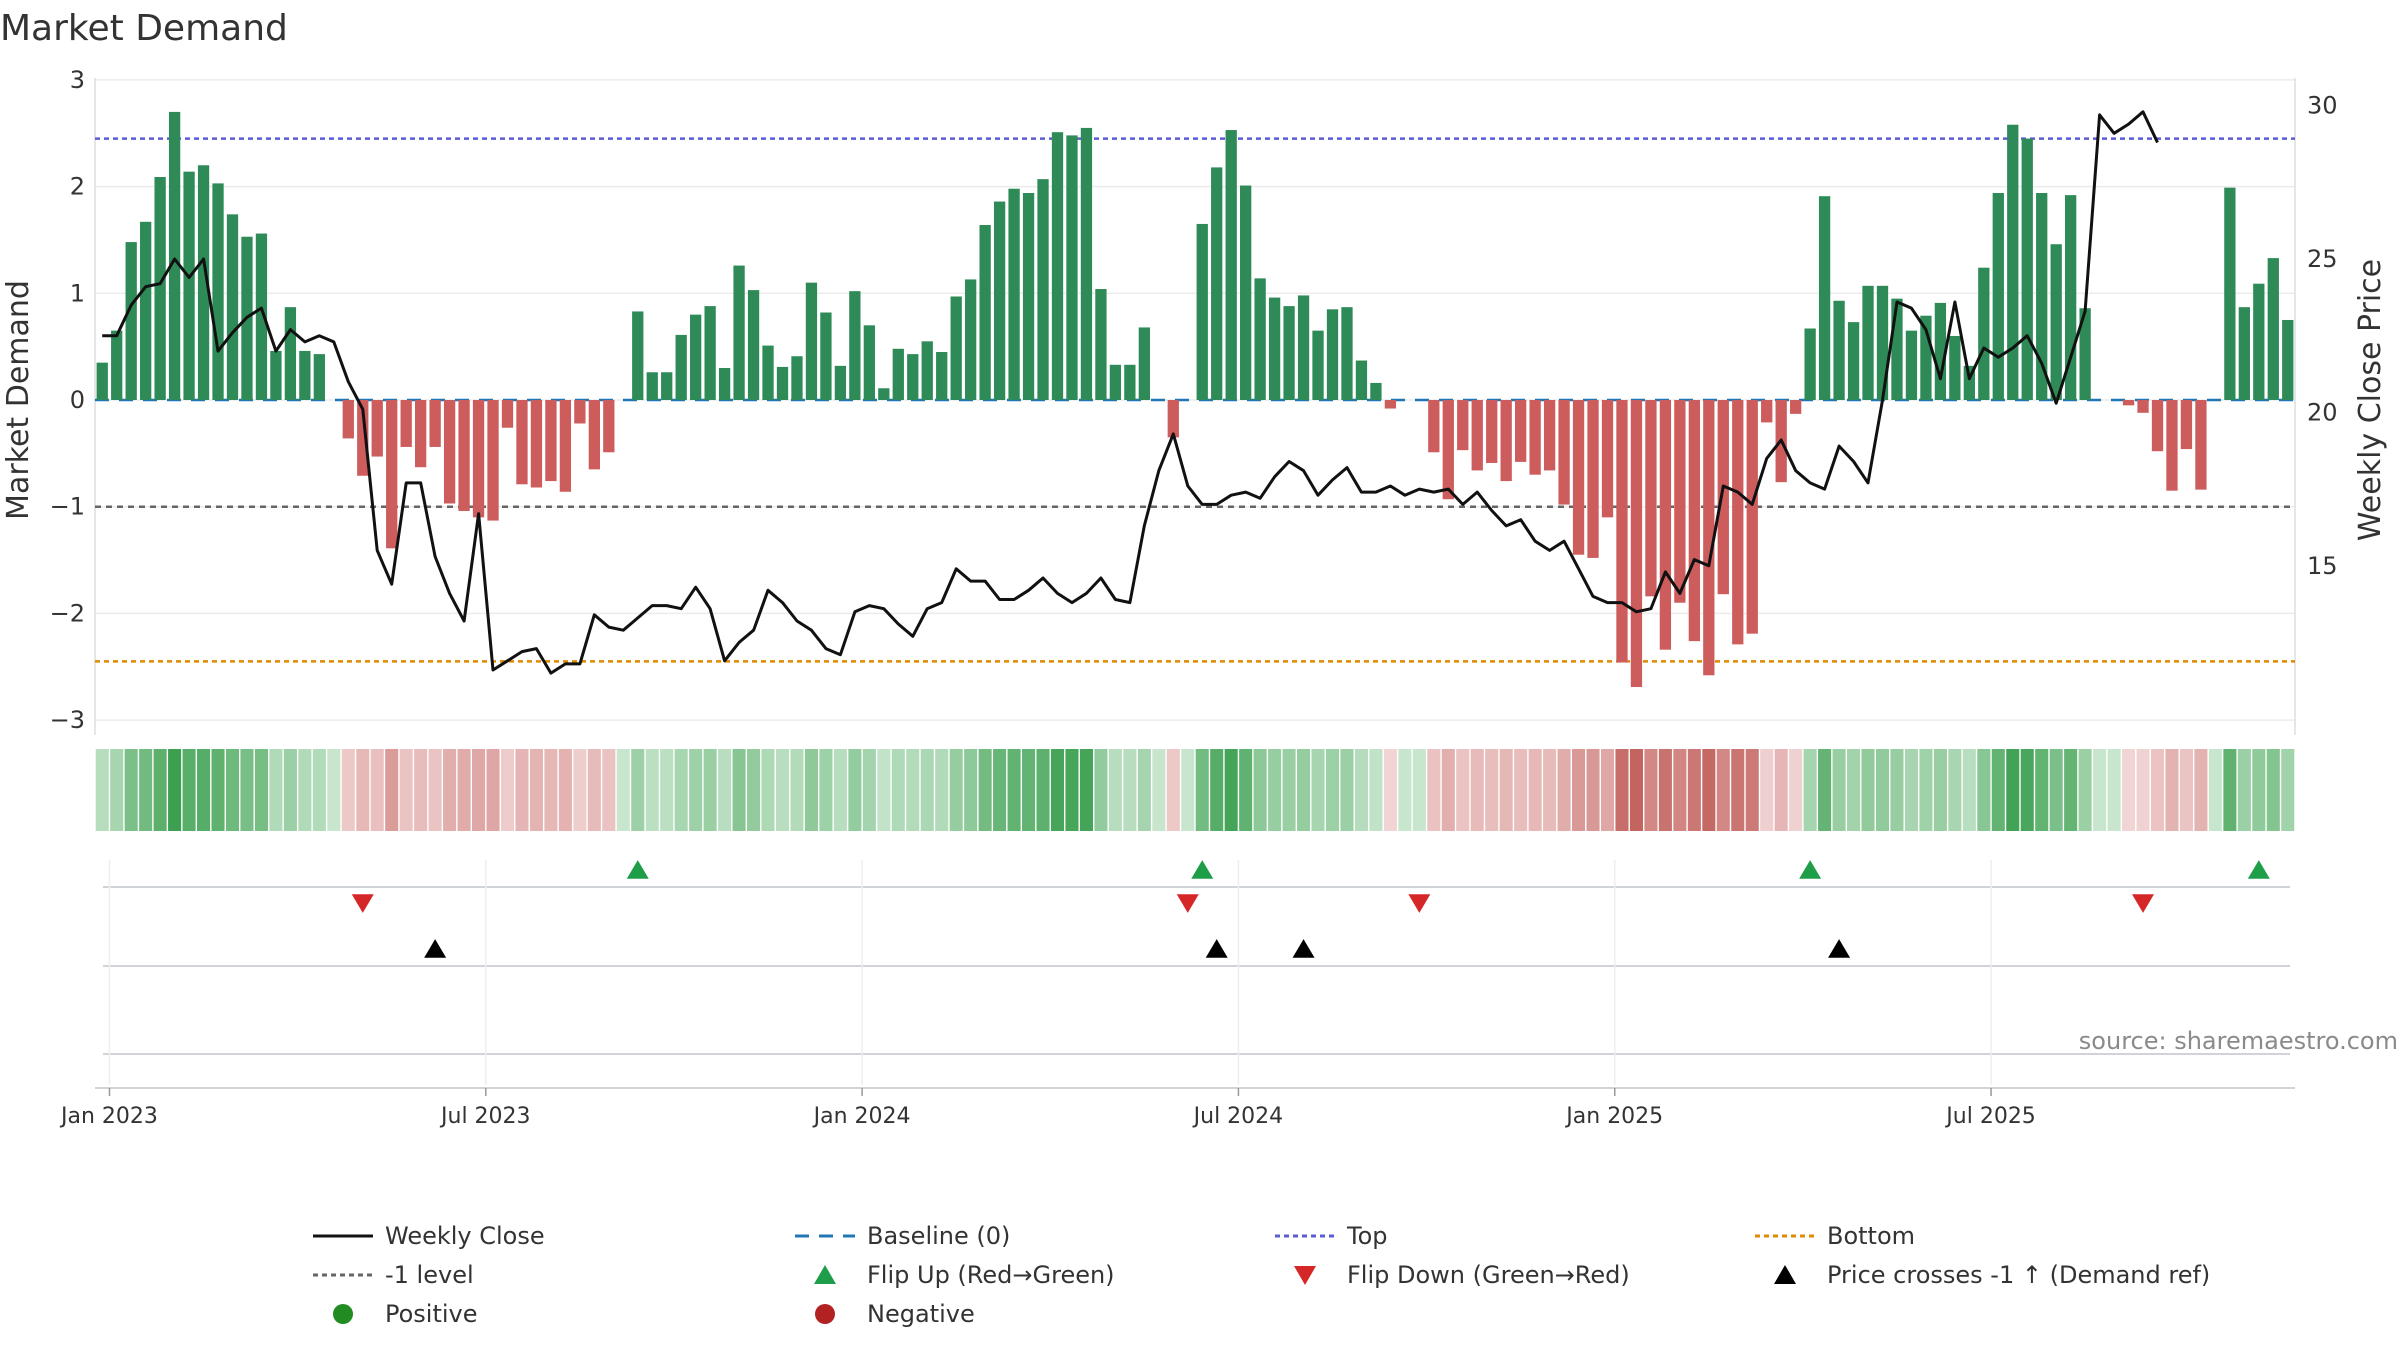 This screenshot has height=1350, width=2400. What do you see at coordinates (1419, 903) in the screenshot?
I see `flip-down-marker` at bounding box center [1419, 903].